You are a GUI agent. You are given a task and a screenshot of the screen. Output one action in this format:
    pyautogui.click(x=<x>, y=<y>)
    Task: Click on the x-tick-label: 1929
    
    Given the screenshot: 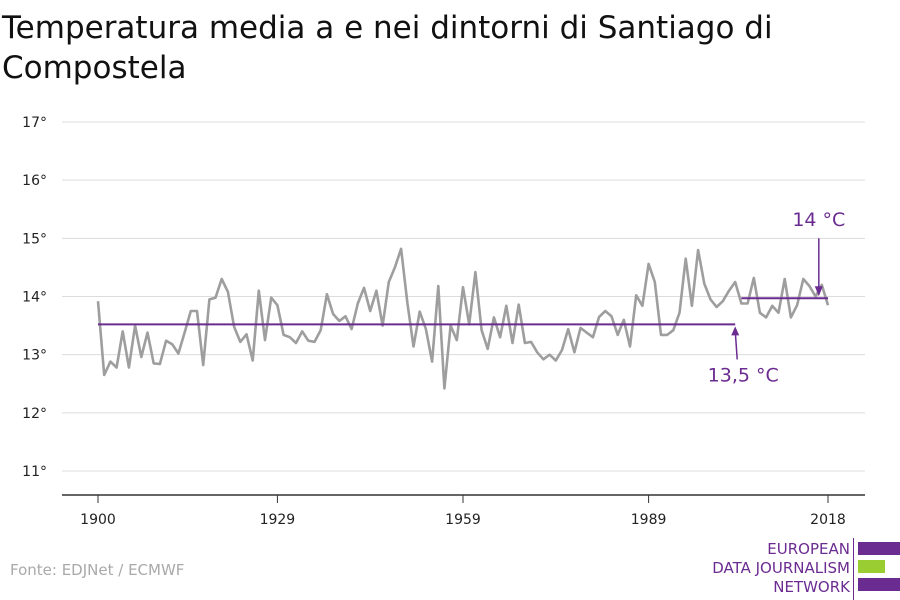 What is the action you would take?
    pyautogui.click(x=278, y=520)
    